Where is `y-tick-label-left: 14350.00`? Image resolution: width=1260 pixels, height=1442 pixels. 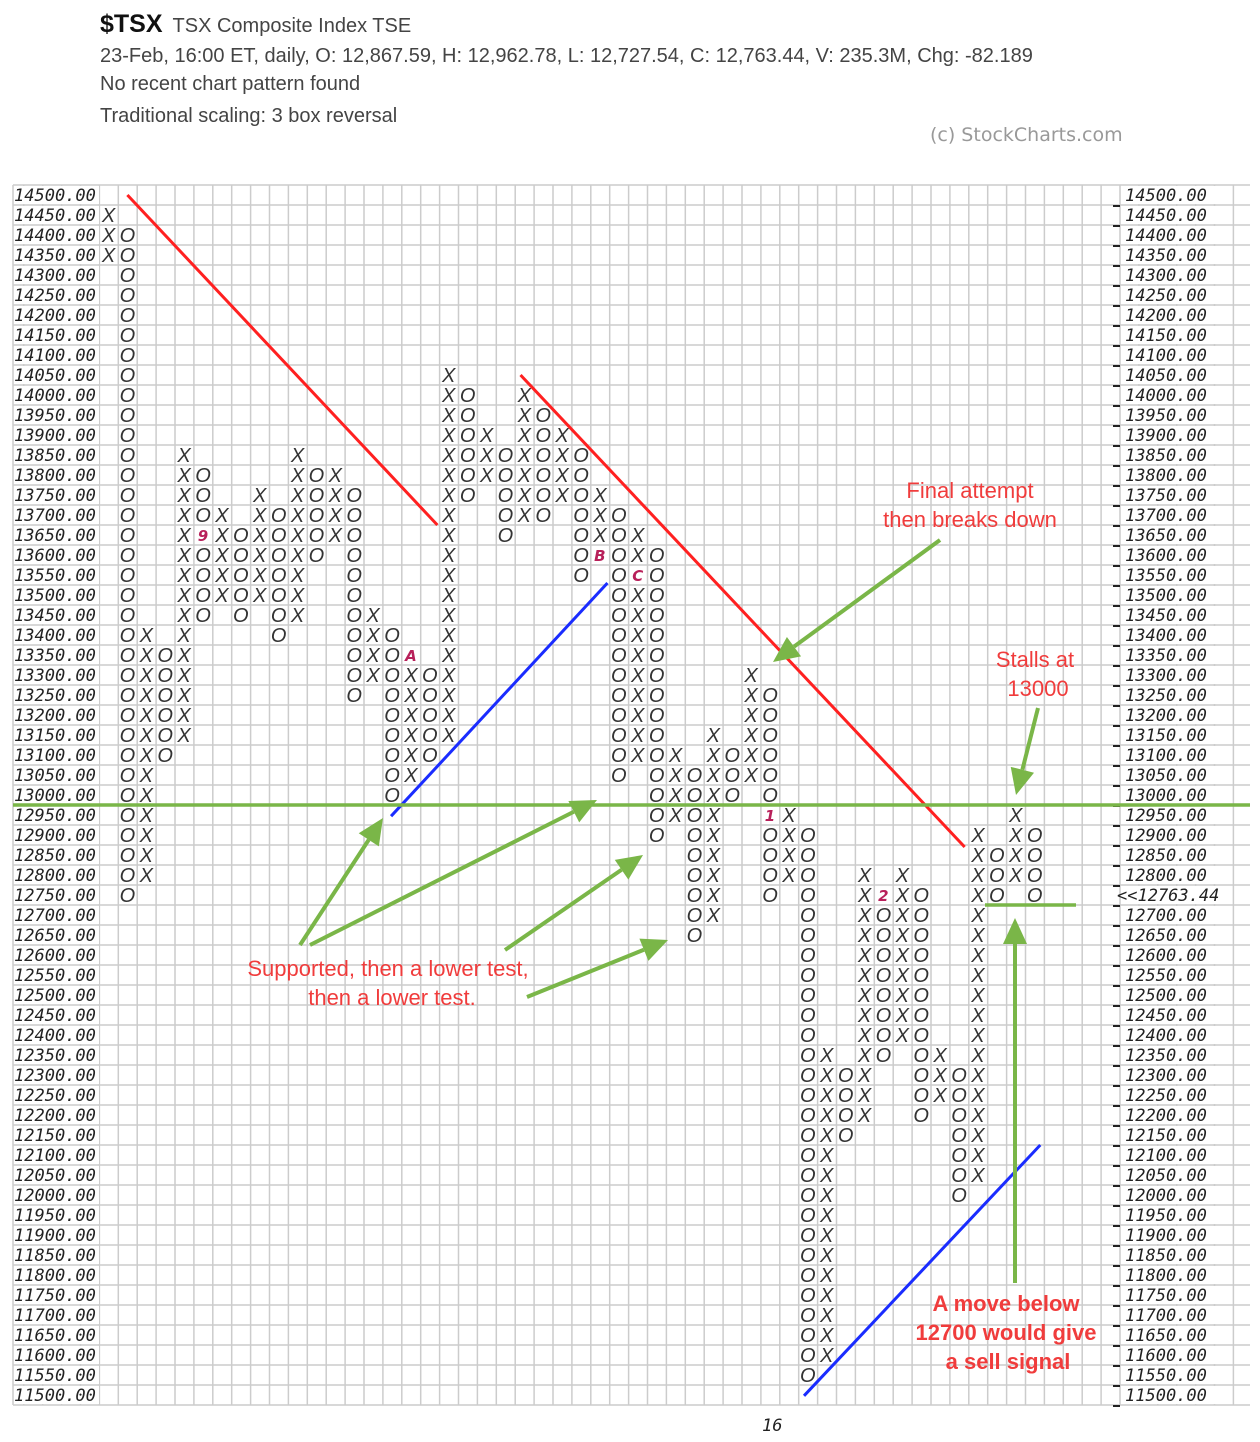 y-tick-label-left: 14350.00 is located at coordinates (55, 256).